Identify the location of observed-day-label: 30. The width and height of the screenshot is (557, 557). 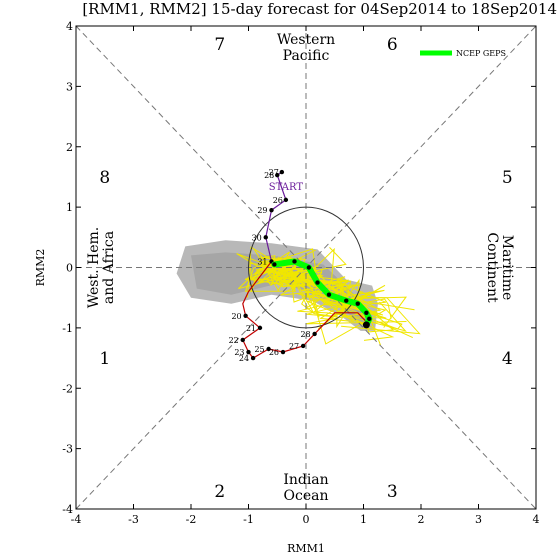
(257, 237).